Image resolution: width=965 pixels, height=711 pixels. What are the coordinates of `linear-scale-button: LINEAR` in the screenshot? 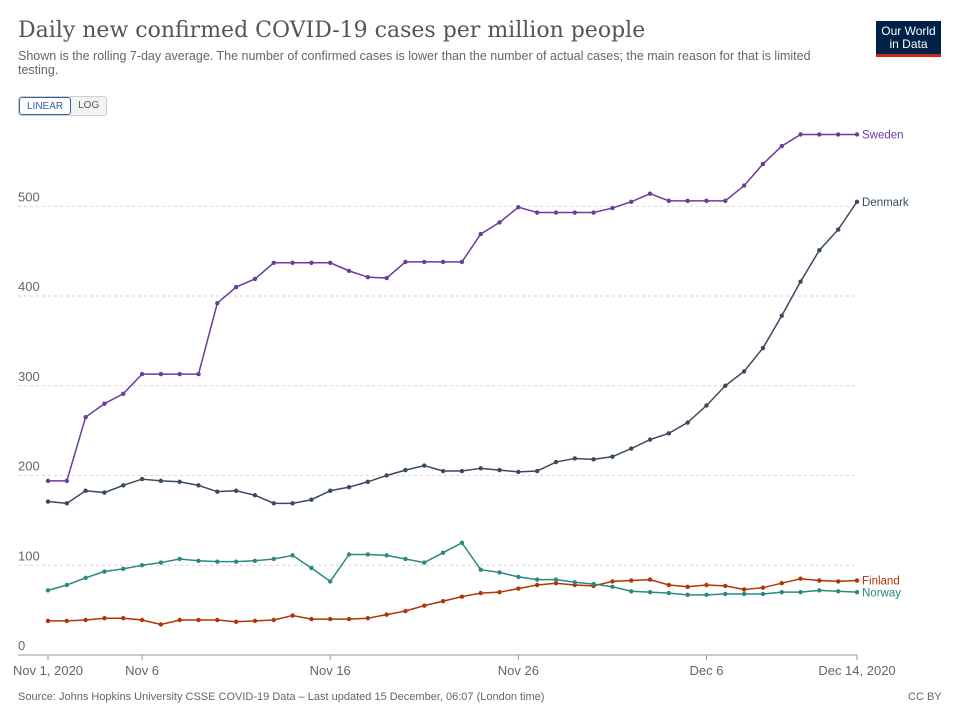 It's located at (45, 106).